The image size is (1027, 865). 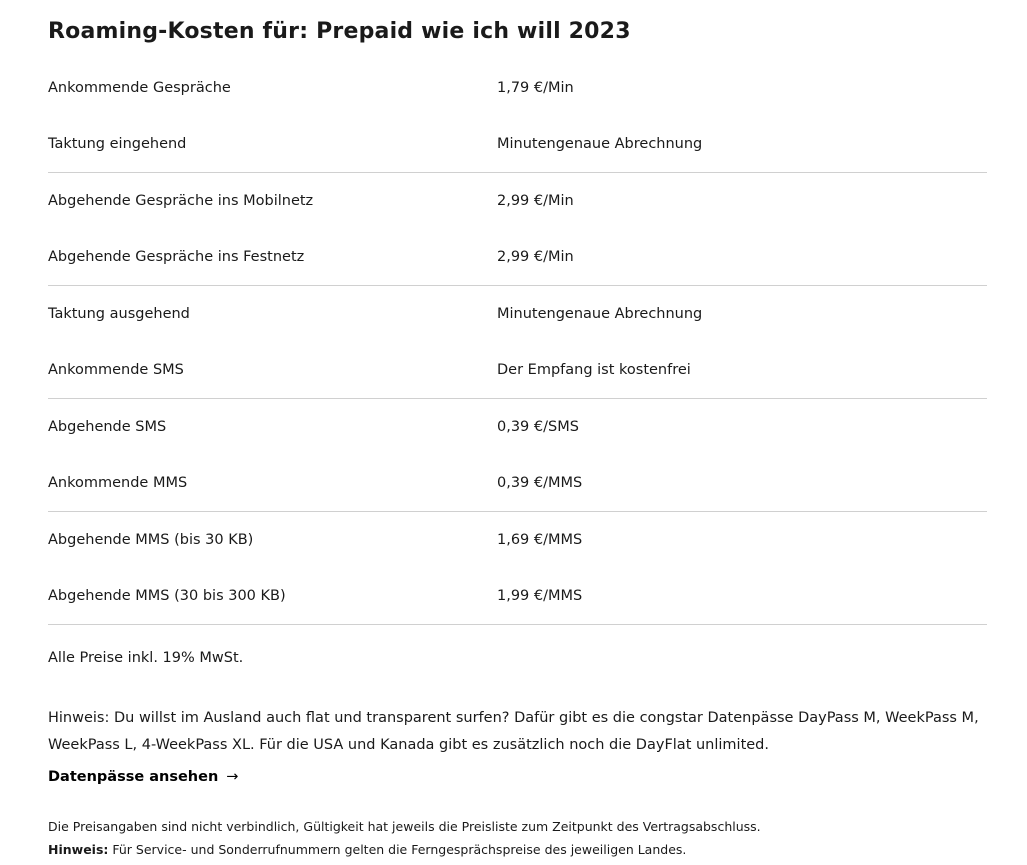 I want to click on view-data-passes-link: Datenpässe ansehen →, so click(x=143, y=777).